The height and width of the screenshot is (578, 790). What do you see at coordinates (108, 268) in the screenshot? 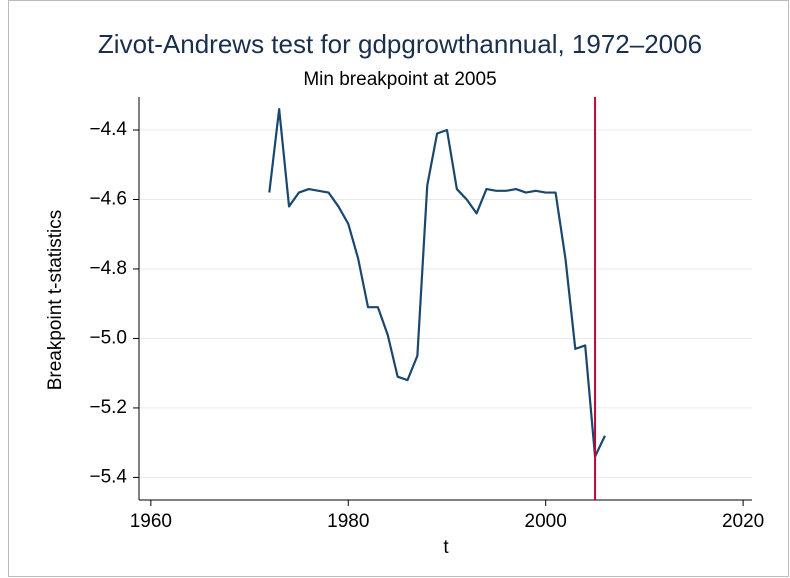
I see `y-tick-label: −4.8` at bounding box center [108, 268].